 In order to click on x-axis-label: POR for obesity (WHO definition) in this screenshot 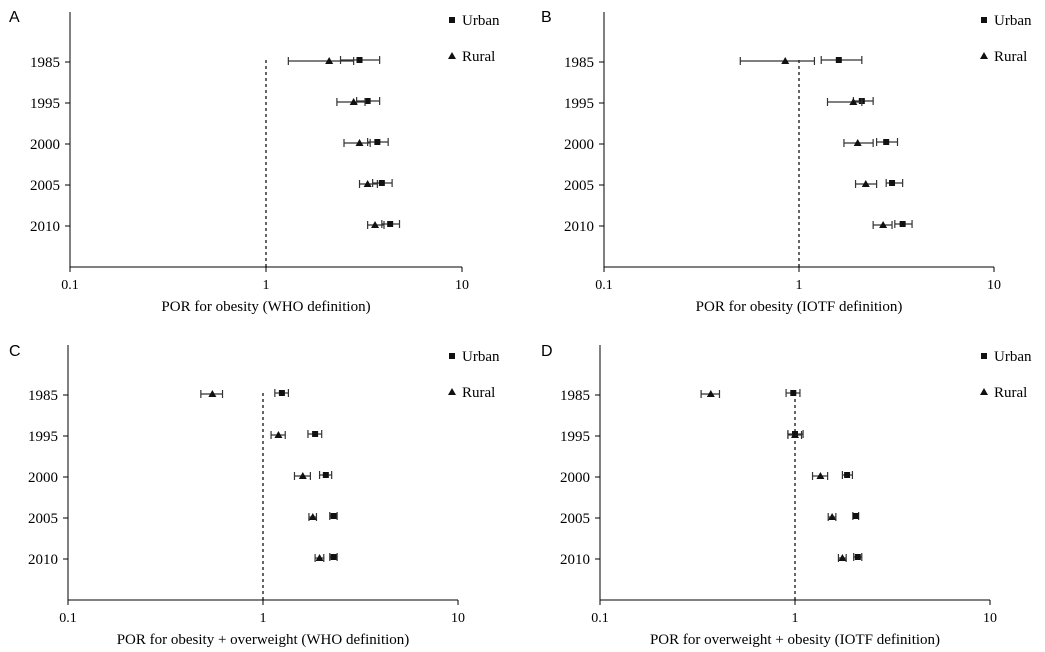, I will do `click(265, 307)`.